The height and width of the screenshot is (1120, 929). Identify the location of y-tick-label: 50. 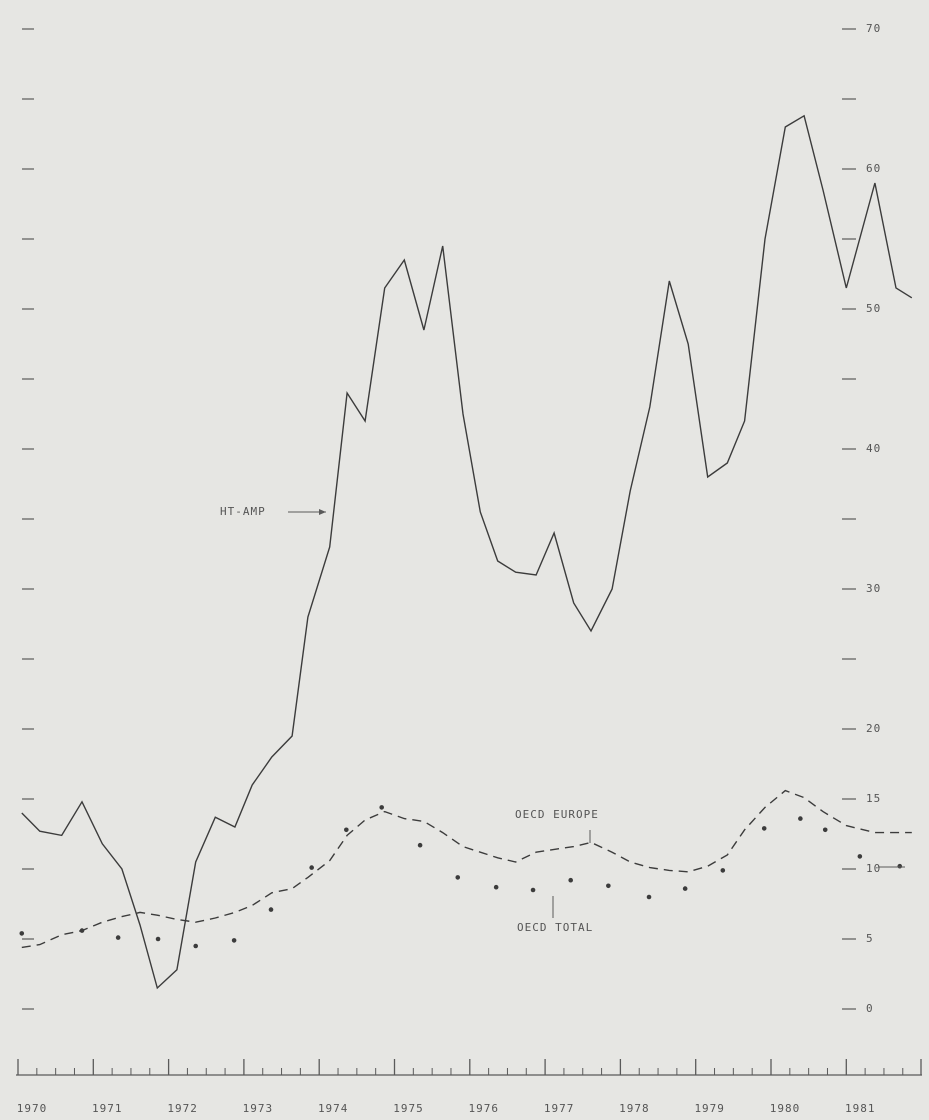
(873, 308).